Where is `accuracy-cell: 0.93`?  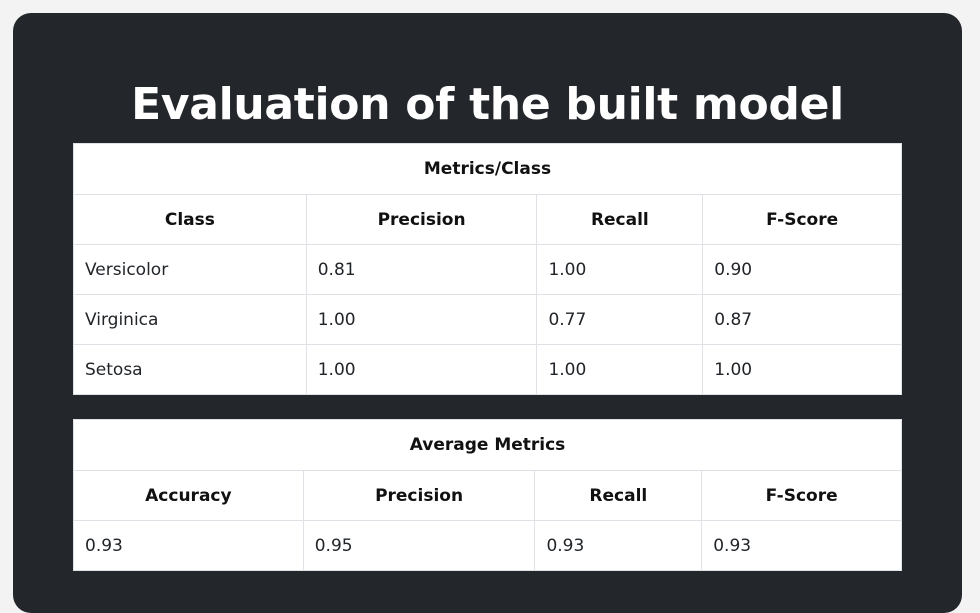
accuracy-cell: 0.93 is located at coordinates (188, 545).